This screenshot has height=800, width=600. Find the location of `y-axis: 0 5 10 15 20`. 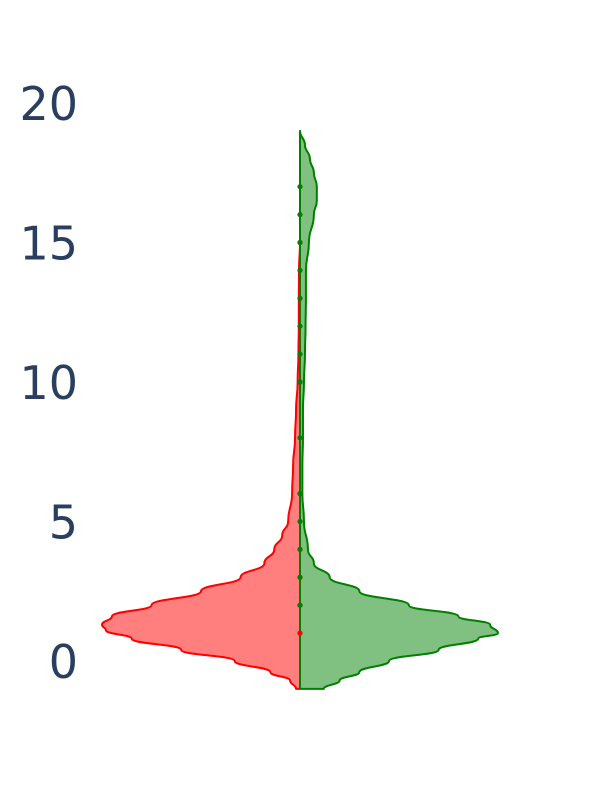

y-axis: 0 5 10 15 20 is located at coordinates (48, 383).